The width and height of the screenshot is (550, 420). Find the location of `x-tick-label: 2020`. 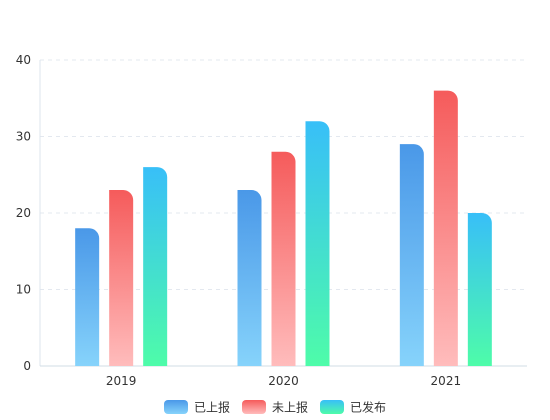

x-tick-label: 2020 is located at coordinates (283, 381).